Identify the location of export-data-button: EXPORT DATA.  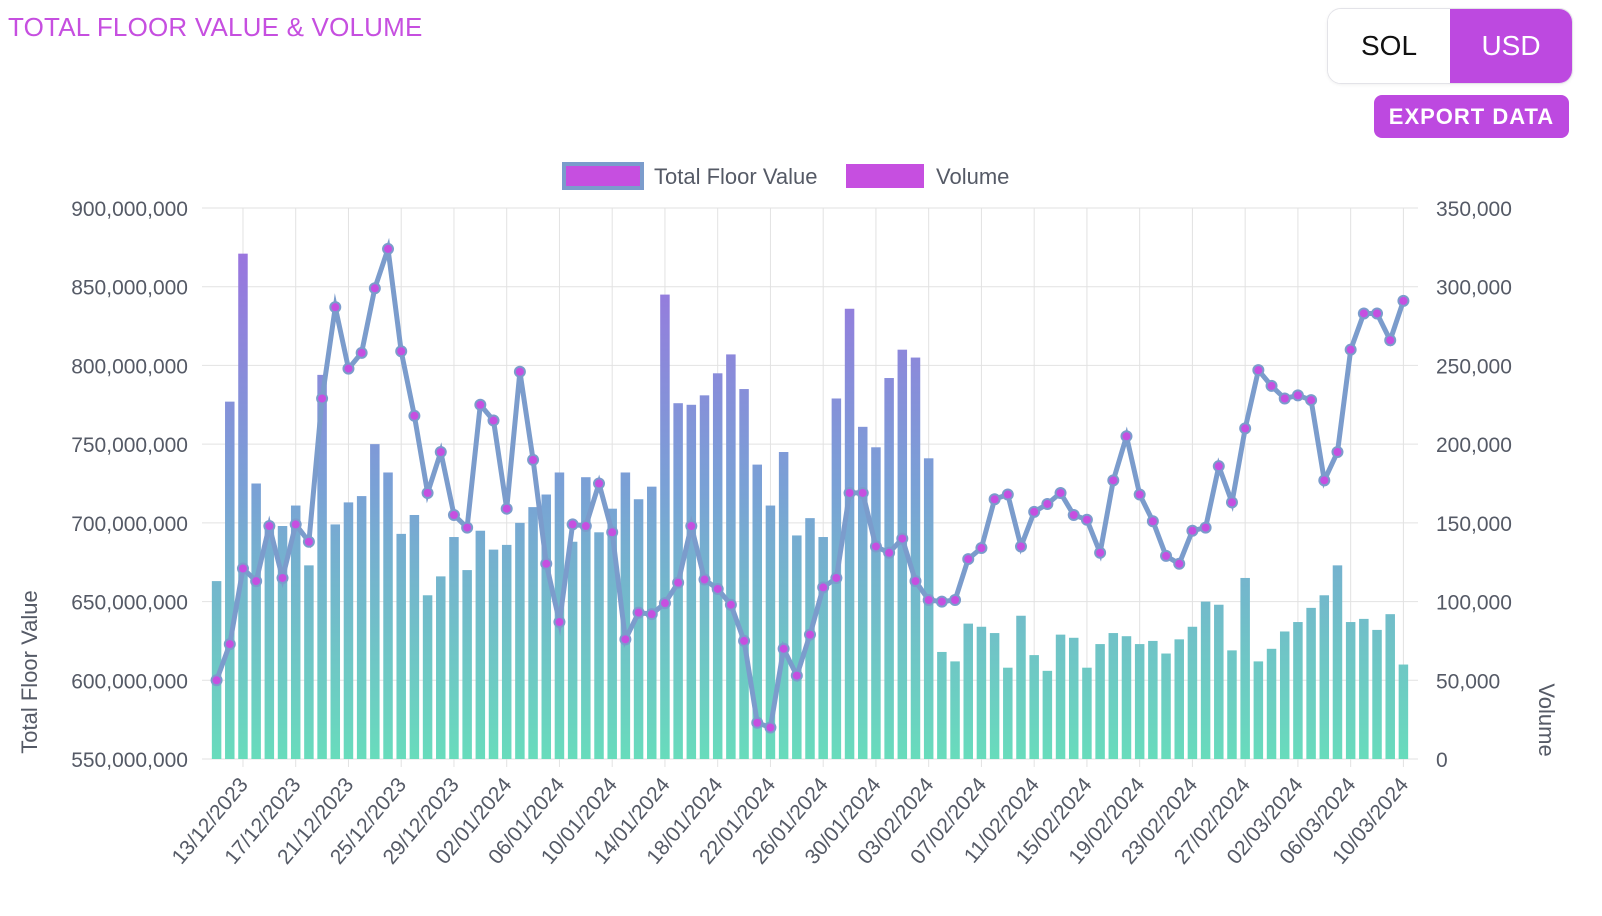
(1471, 116).